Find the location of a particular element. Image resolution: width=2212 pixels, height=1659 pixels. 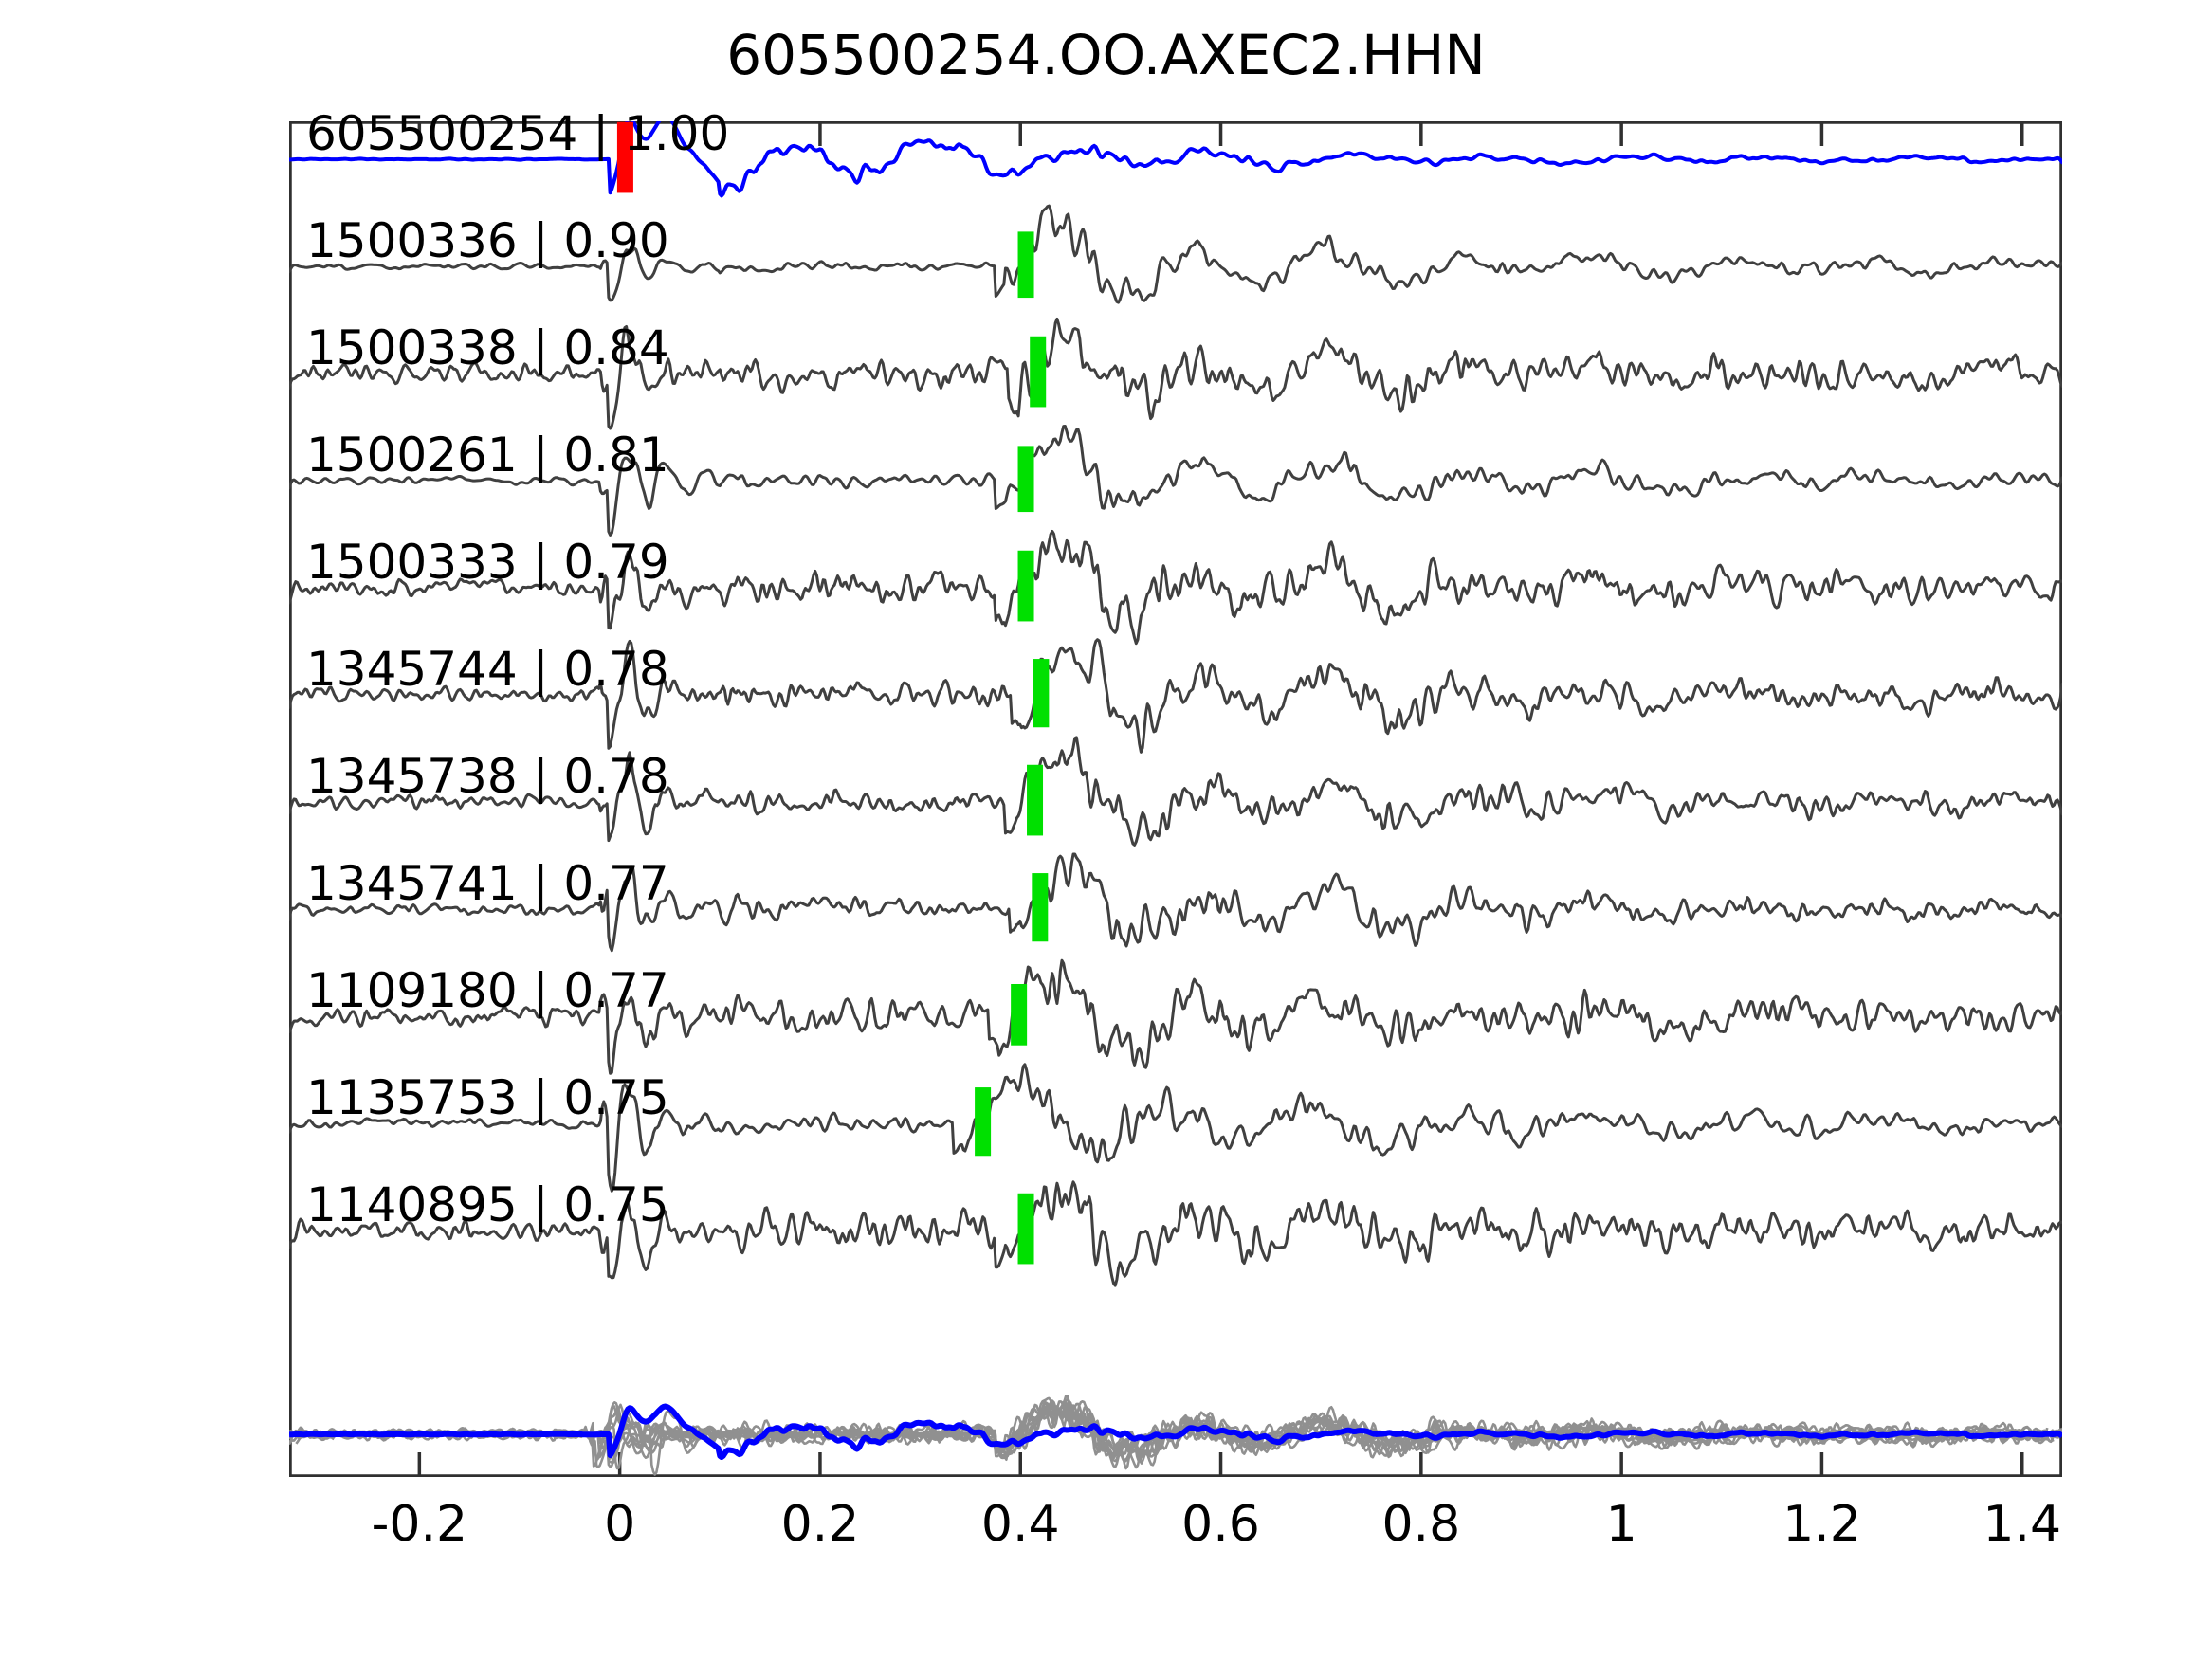

xaxis-tick-label: 0.4 is located at coordinates (1020, 1524).